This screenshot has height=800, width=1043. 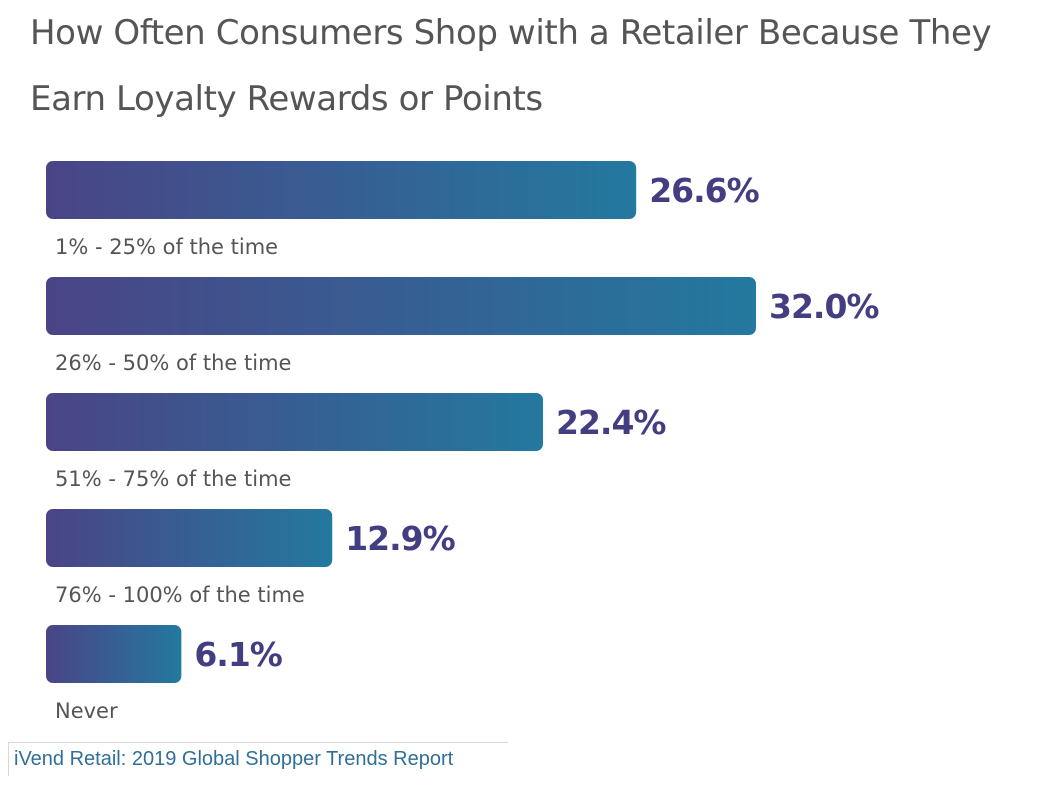 What do you see at coordinates (824, 306) in the screenshot?
I see `value-label-2: 32.0%` at bounding box center [824, 306].